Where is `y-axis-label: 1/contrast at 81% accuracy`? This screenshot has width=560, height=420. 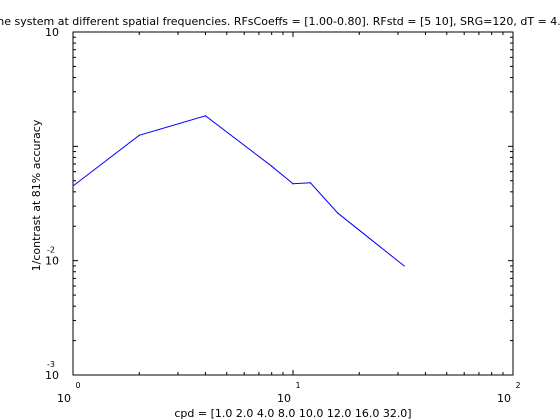 y-axis-label: 1/contrast at 81% accuracy is located at coordinates (36, 195).